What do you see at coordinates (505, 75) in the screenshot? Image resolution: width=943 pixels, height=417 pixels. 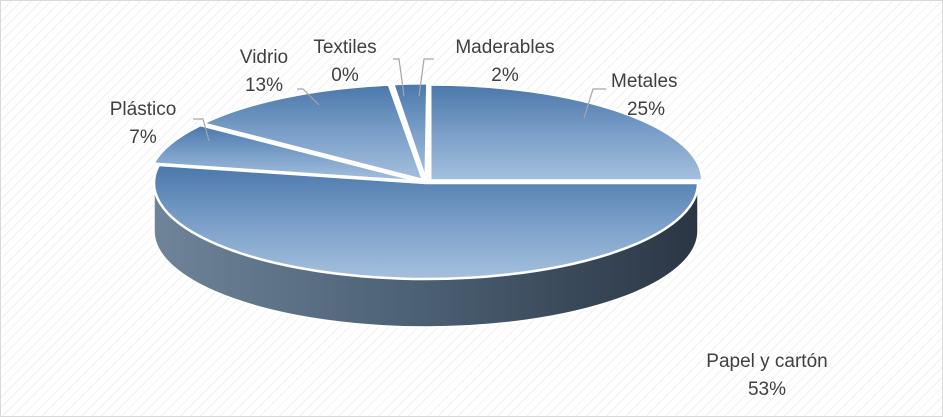 I see `slice-value-maderables: 2%` at bounding box center [505, 75].